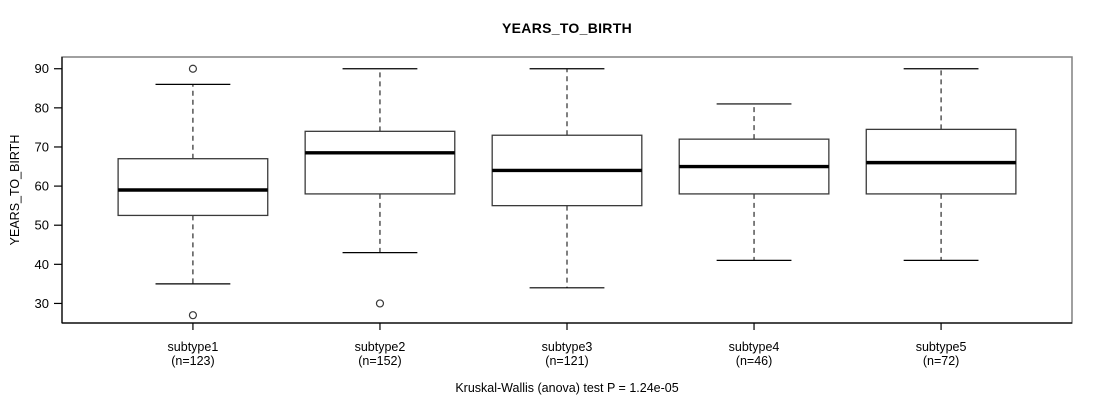 Image resolution: width=1100 pixels, height=400 pixels. Describe the element at coordinates (754, 347) in the screenshot. I see `x-tick-label: subtype4` at that location.